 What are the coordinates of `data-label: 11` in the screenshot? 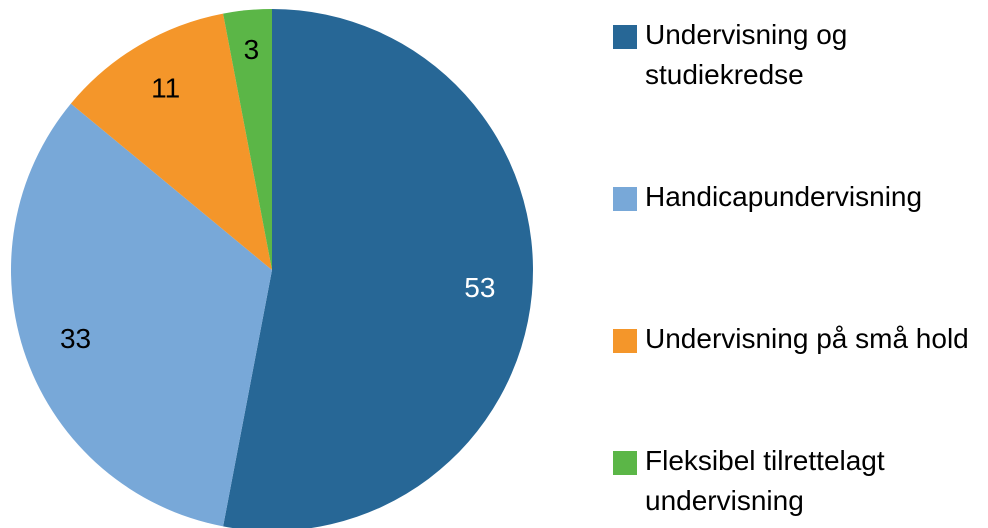 It's located at (165, 88).